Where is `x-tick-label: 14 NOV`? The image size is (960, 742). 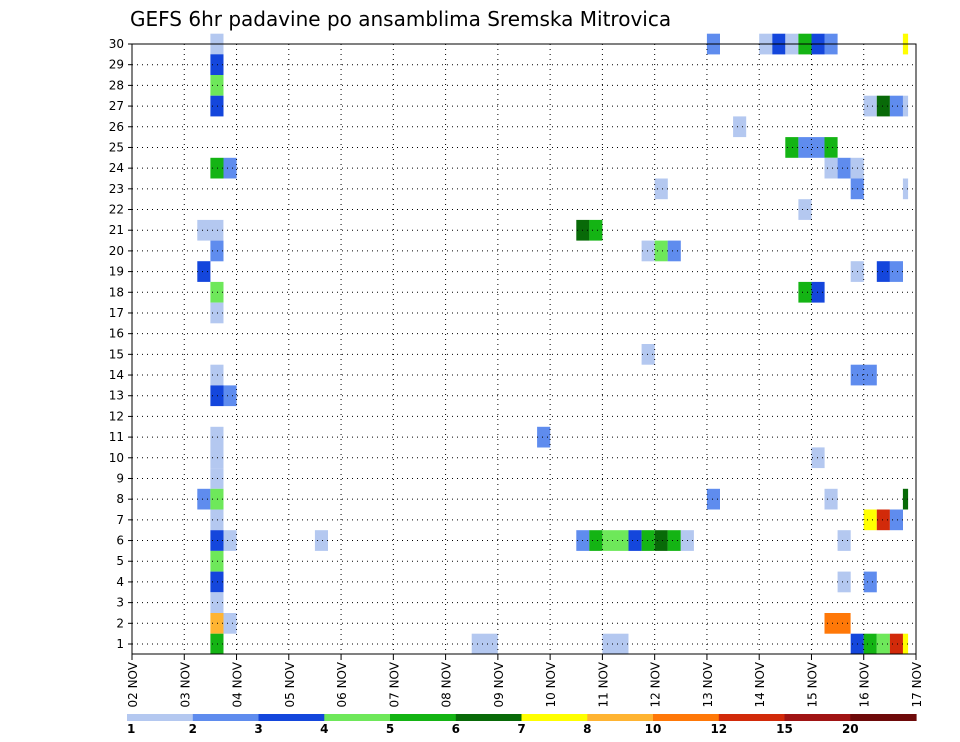
x-tick-label: 14 NOV is located at coordinates (760, 684).